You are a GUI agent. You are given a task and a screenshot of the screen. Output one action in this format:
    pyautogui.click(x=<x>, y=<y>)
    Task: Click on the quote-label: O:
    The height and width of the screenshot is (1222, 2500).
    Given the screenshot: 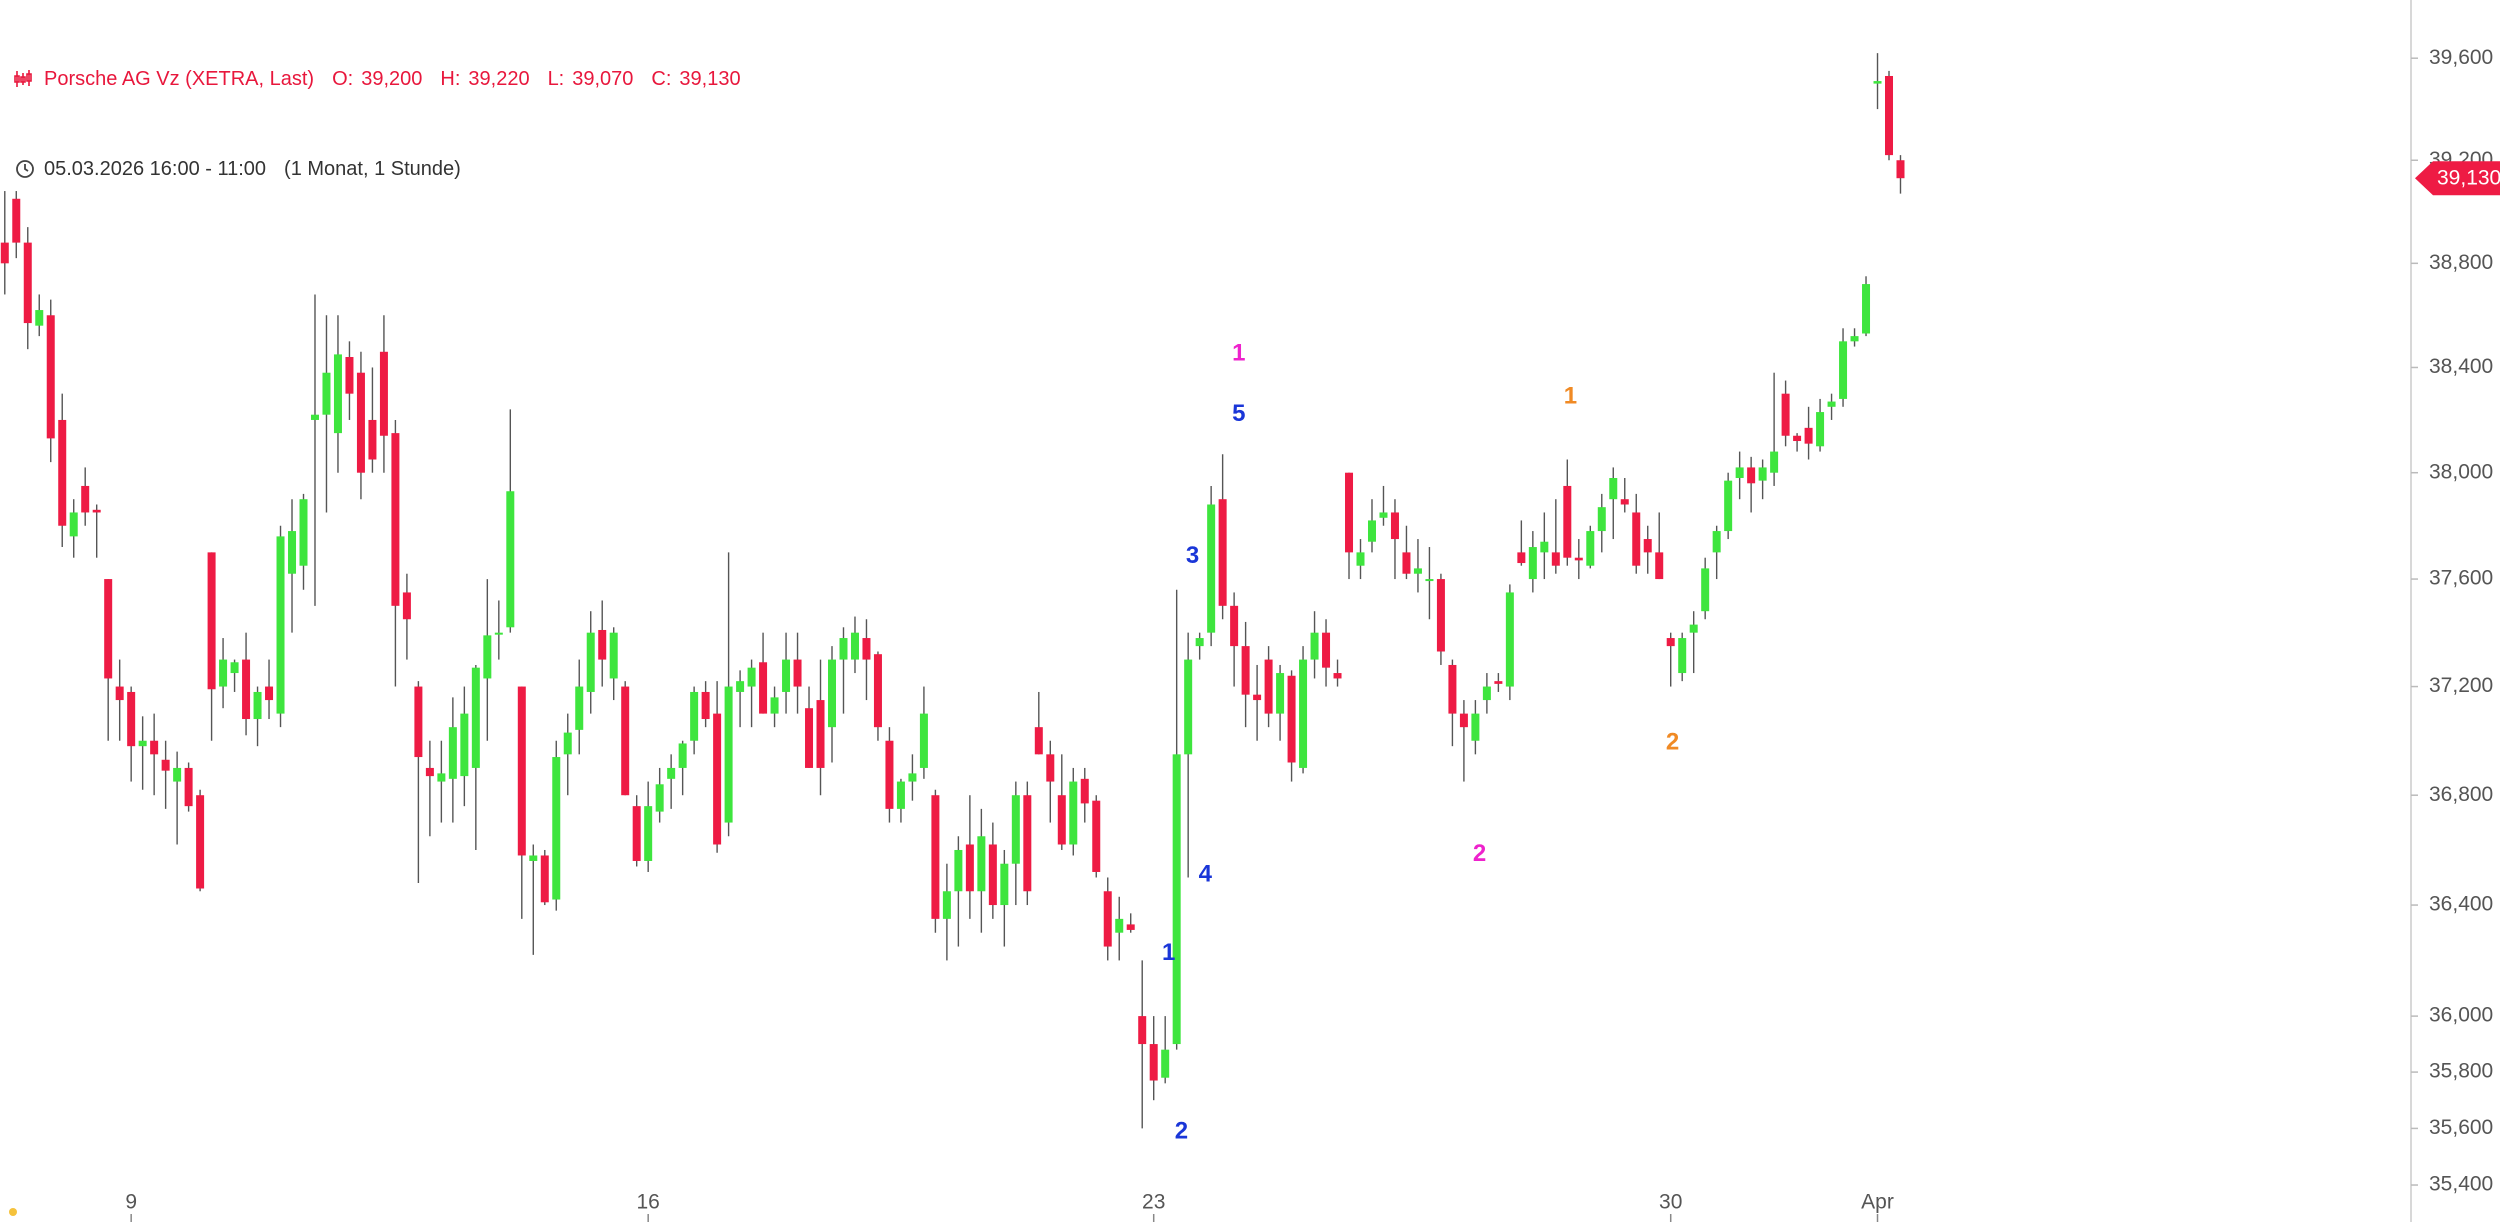 What is the action you would take?
    pyautogui.click(x=343, y=79)
    